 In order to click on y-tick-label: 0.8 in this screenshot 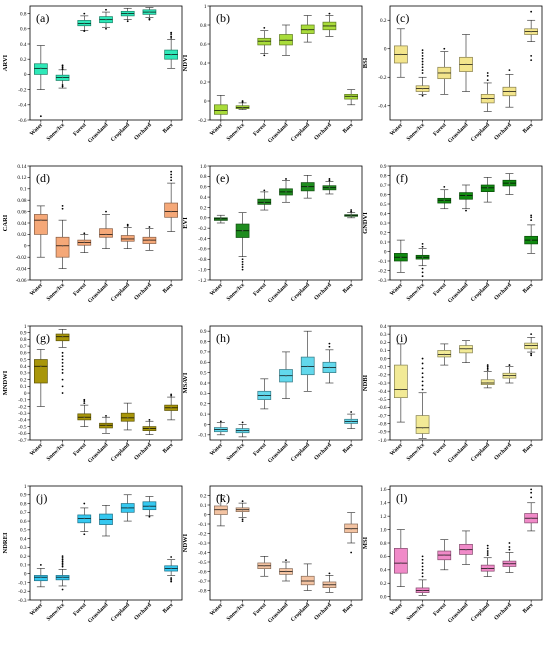, I will do `click(23, 504)`.